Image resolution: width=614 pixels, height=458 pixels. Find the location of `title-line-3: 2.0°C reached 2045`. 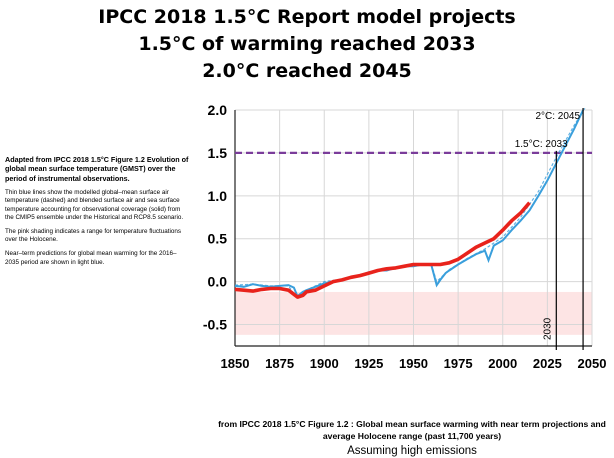

title-line-3: 2.0°C reached 2045 is located at coordinates (307, 71).